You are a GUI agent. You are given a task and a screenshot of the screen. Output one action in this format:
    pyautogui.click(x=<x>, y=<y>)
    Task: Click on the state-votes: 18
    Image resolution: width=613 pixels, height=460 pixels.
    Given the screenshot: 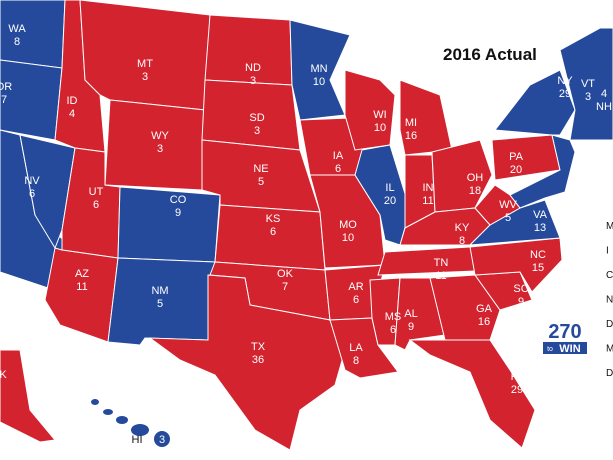 What is the action you would take?
    pyautogui.click(x=475, y=191)
    